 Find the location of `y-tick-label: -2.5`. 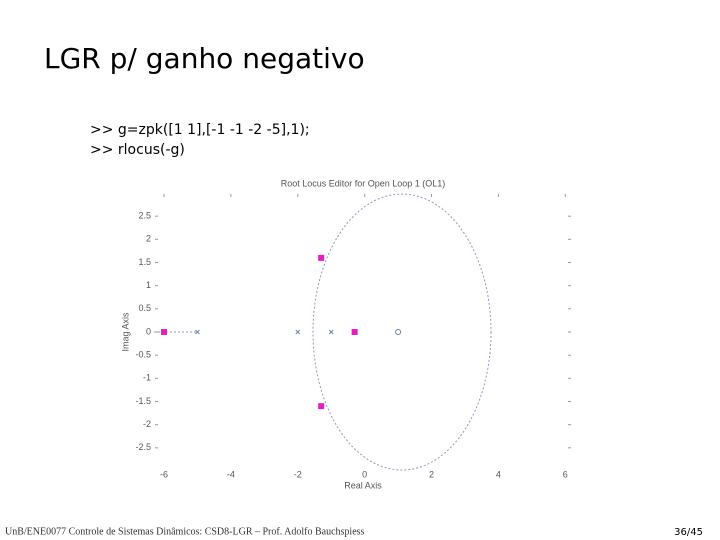

y-tick-label: -2.5 is located at coordinates (143, 447).